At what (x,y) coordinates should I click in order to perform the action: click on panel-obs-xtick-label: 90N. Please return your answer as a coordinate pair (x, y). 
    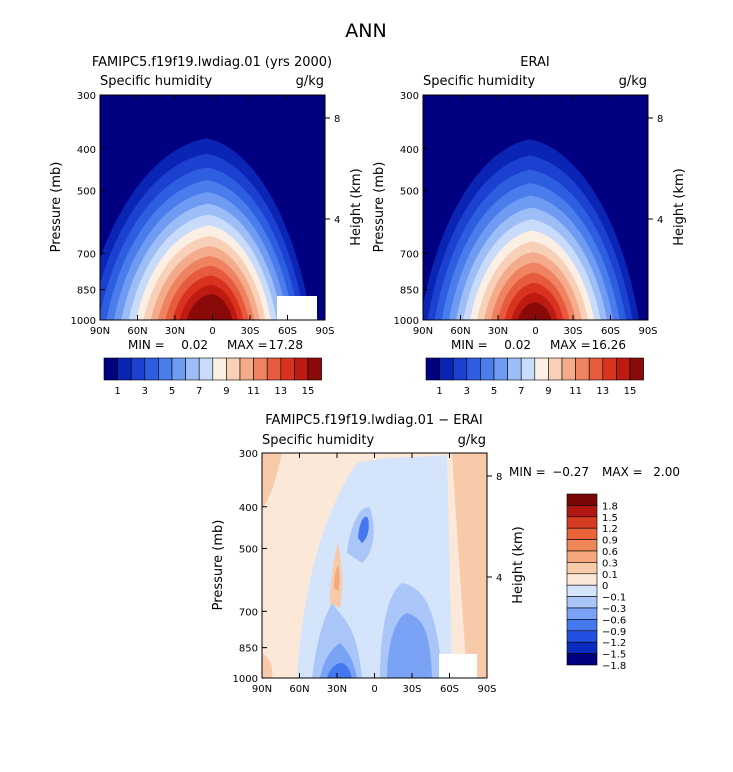
    Looking at the image, I should click on (423, 331).